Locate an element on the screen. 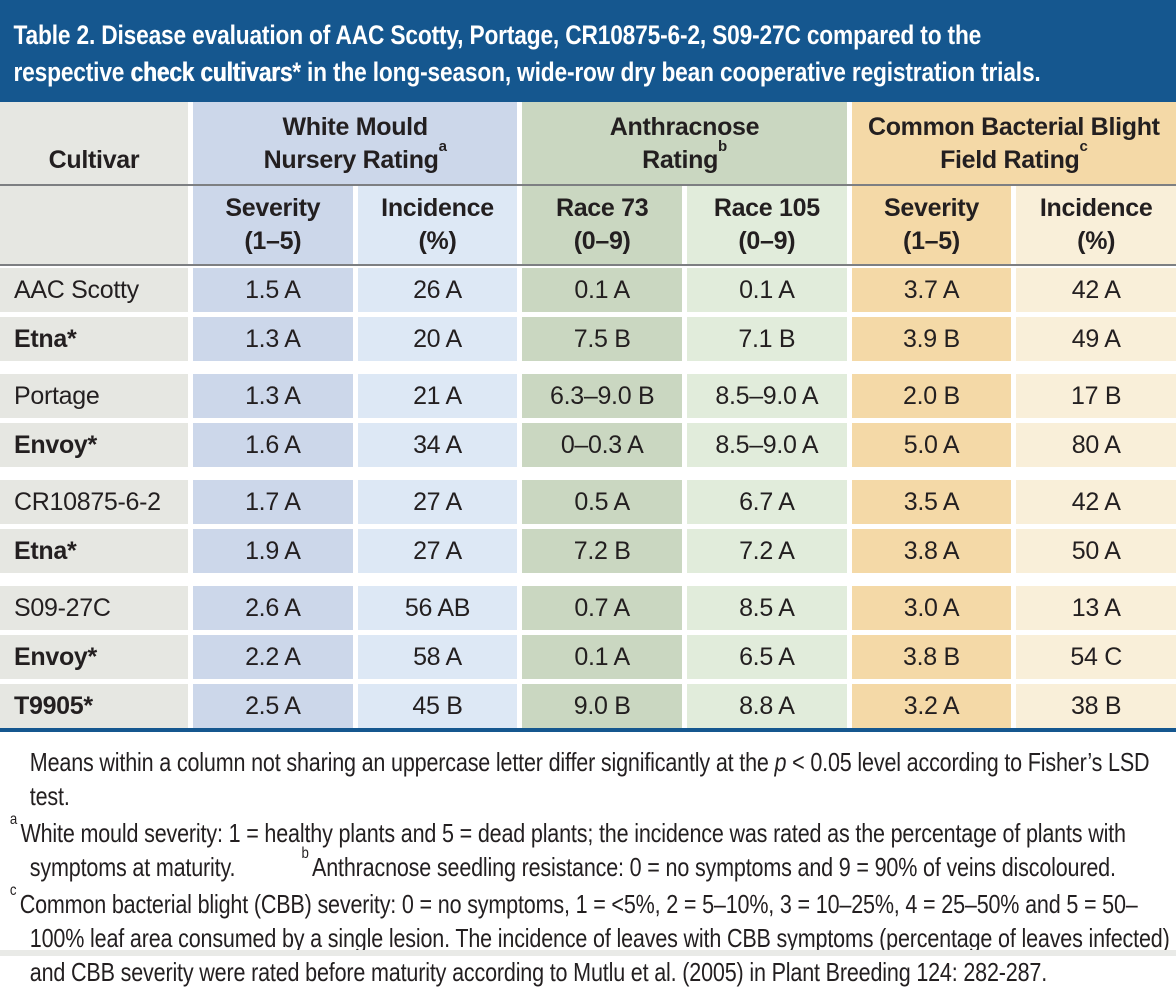 Image resolution: width=1176 pixels, height=989 pixels. value-cell: 2.2 A is located at coordinates (273, 657).